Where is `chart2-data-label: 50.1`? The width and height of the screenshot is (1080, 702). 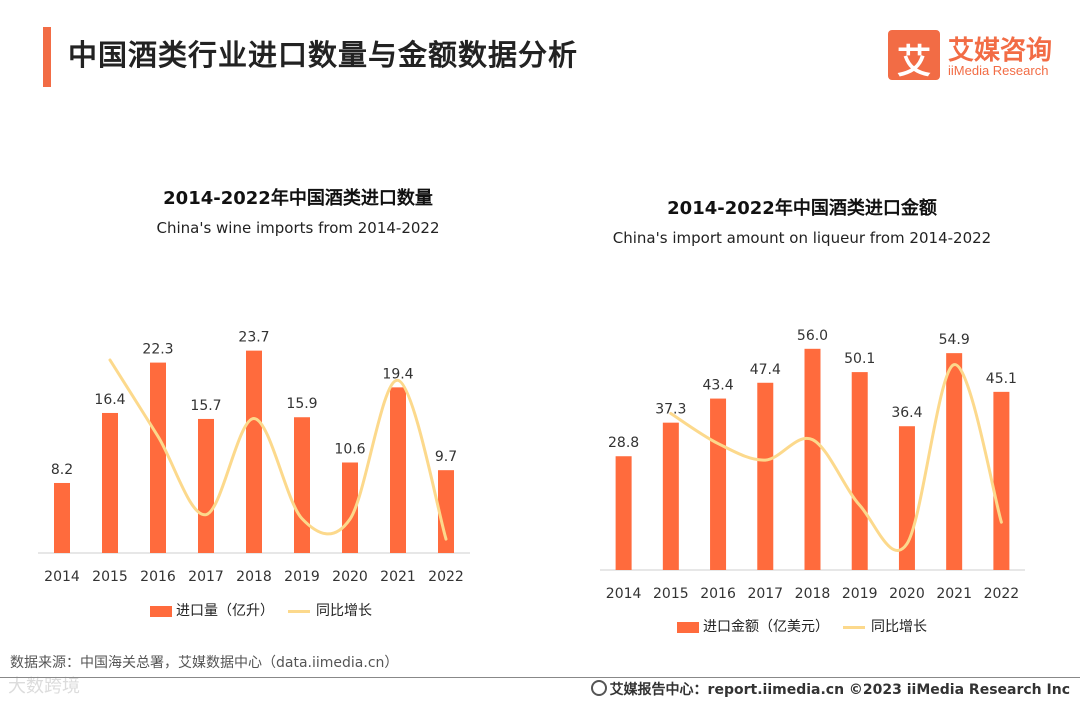
chart2-data-label: 50.1 is located at coordinates (859, 359).